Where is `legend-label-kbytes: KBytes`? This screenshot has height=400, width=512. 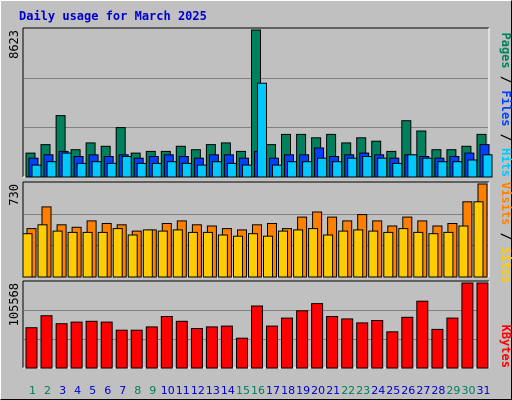
legend-label-kbytes: KBytes is located at coordinates (505, 346).